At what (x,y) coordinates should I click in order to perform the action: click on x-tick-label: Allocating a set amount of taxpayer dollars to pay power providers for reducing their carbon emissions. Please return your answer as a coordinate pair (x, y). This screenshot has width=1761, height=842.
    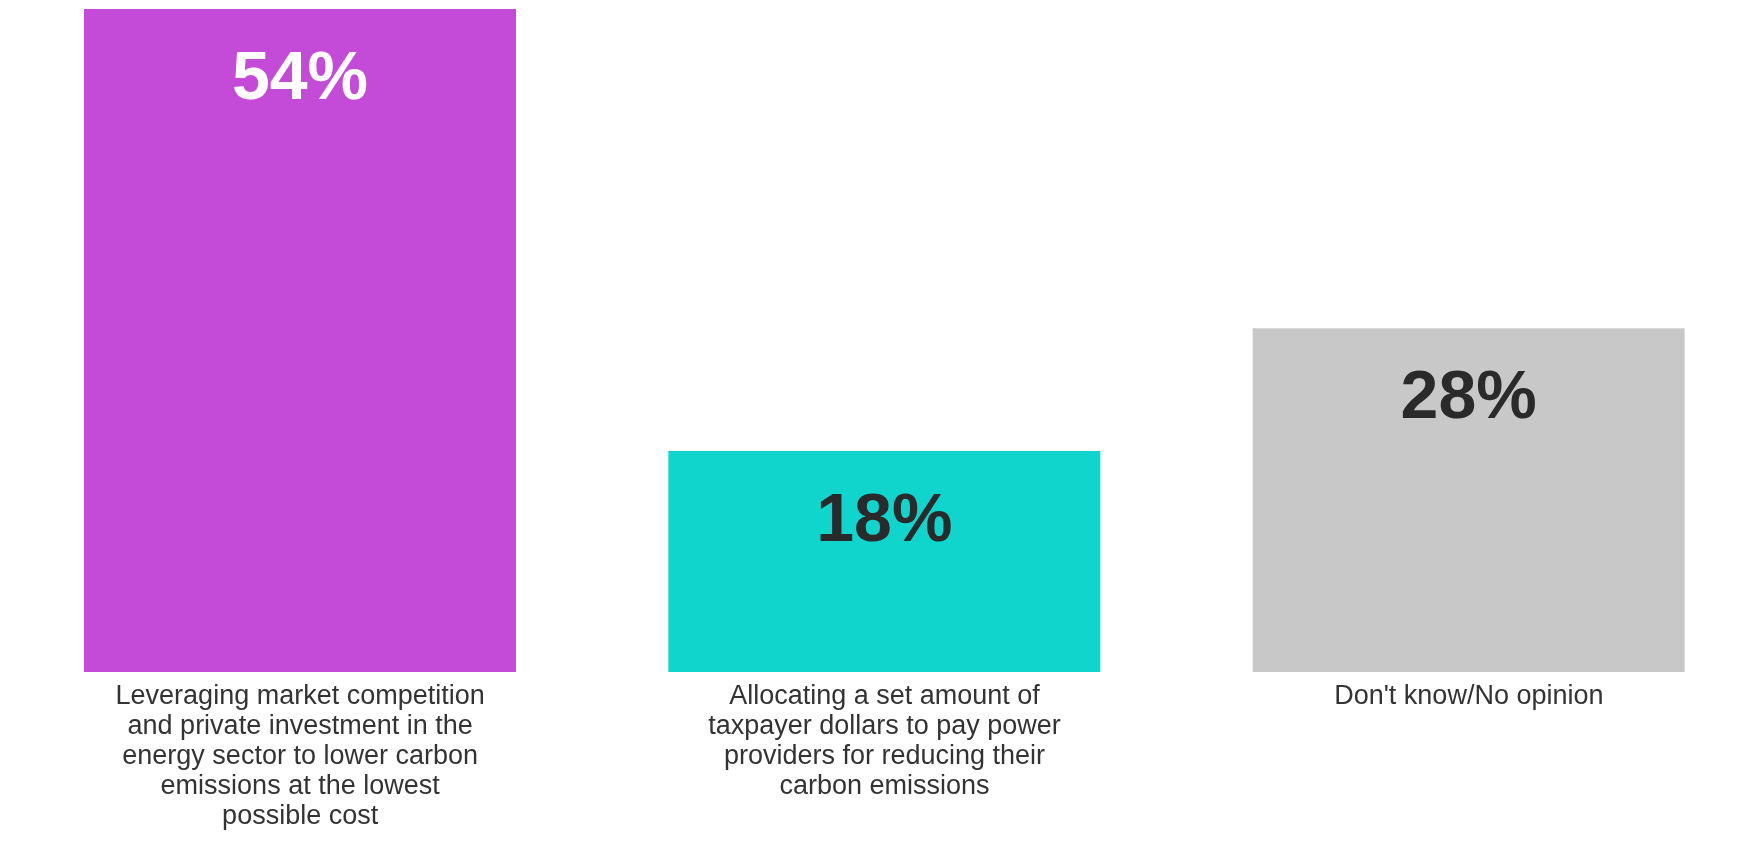
    Looking at the image, I should click on (884, 740).